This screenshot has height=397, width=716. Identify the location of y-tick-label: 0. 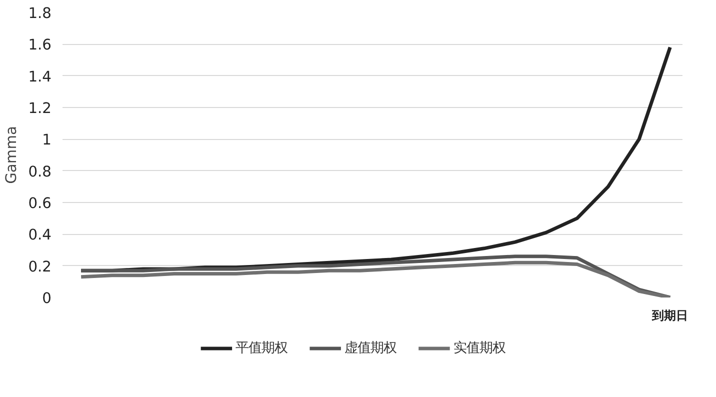
(47, 298).